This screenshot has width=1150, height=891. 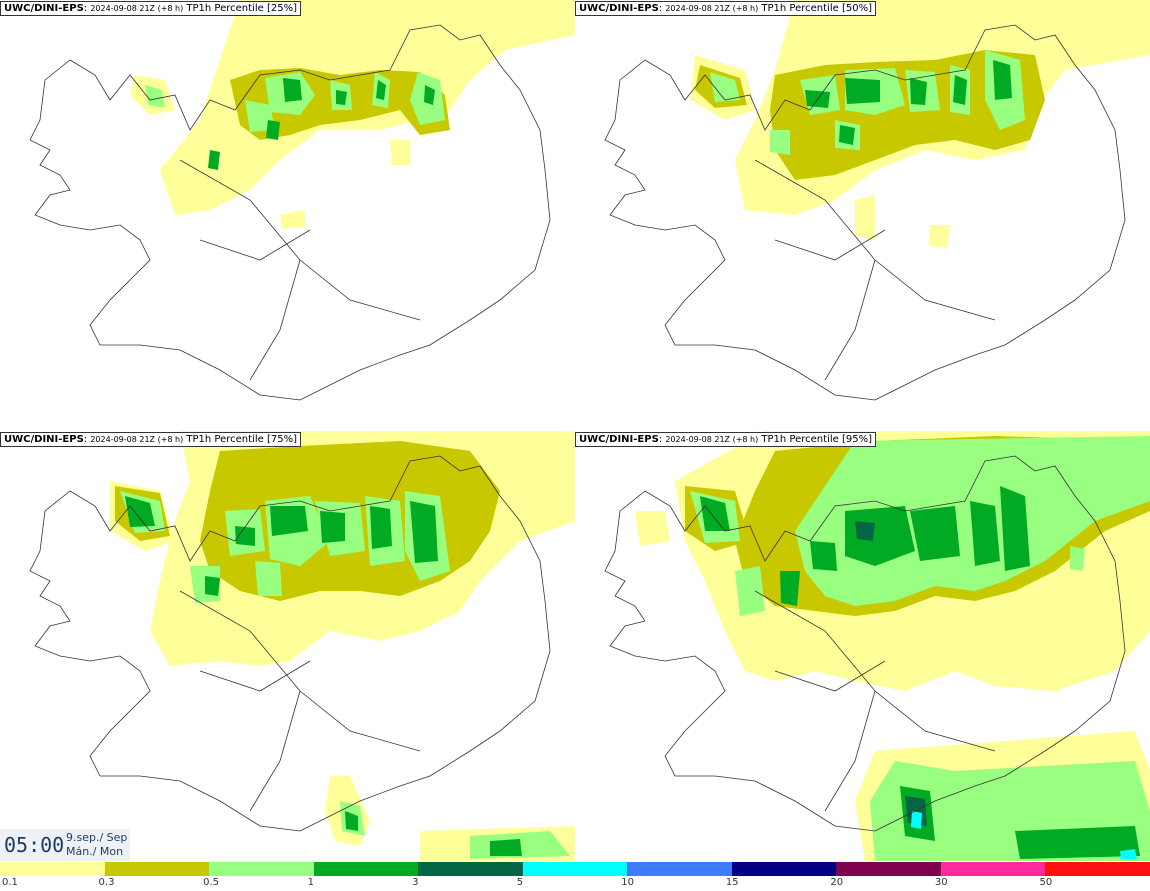 I want to click on legend-tick-label: 0.5, so click(x=211, y=882).